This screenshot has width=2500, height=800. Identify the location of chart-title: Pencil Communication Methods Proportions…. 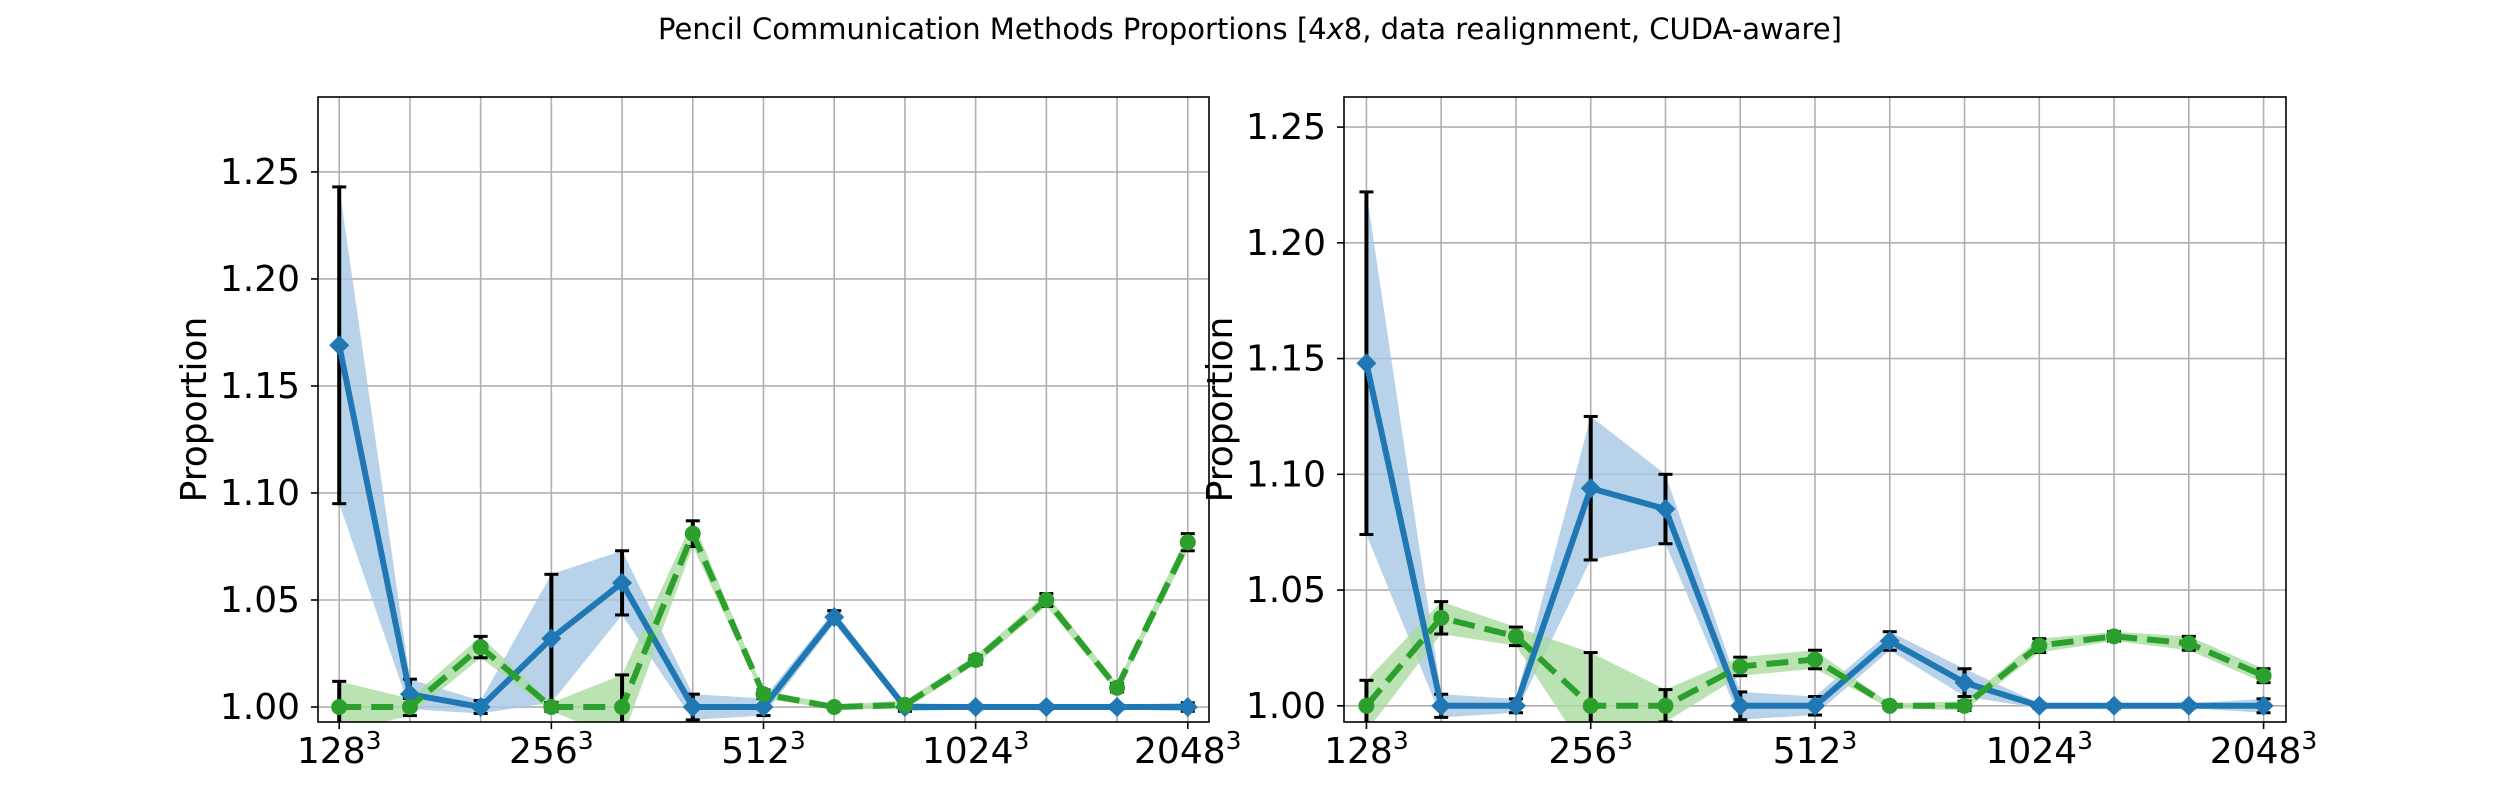
(1250, 29).